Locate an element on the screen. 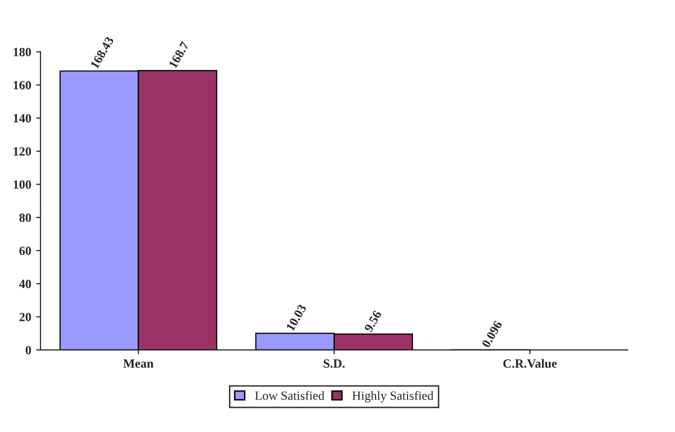 Image resolution: width=675 pixels, height=432 pixels. y-tick-label: 120 is located at coordinates (22, 151).